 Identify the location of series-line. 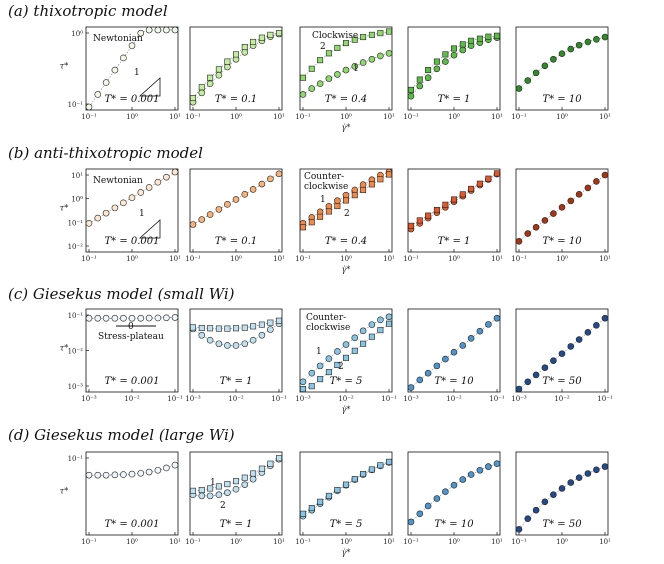
(131, 68).